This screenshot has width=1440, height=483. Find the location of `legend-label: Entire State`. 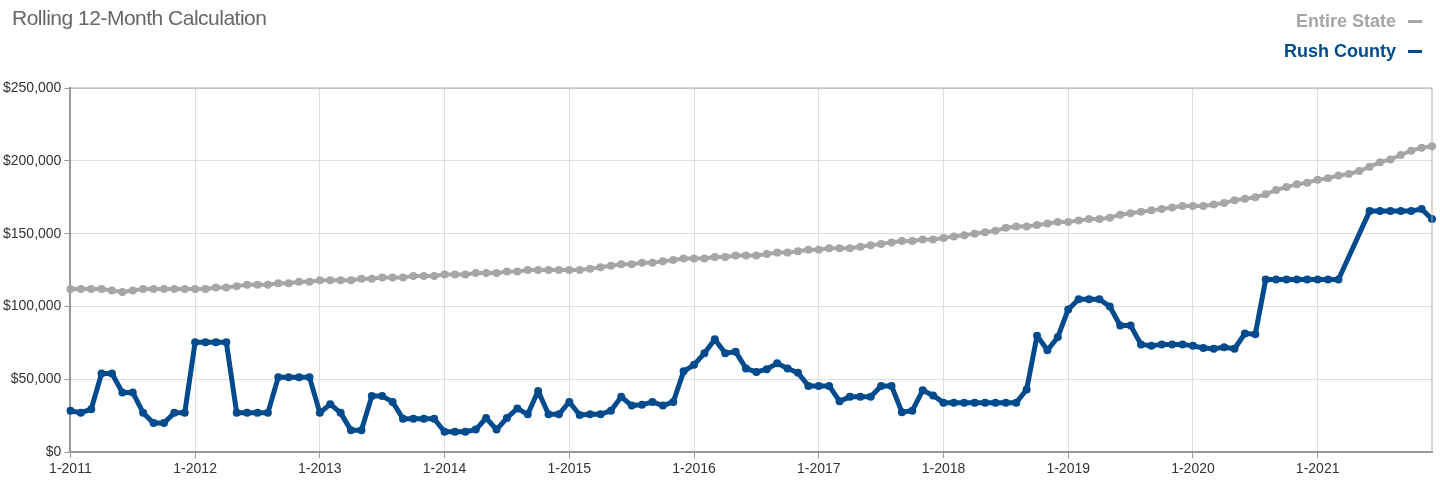

legend-label: Entire State is located at coordinates (1345, 21).